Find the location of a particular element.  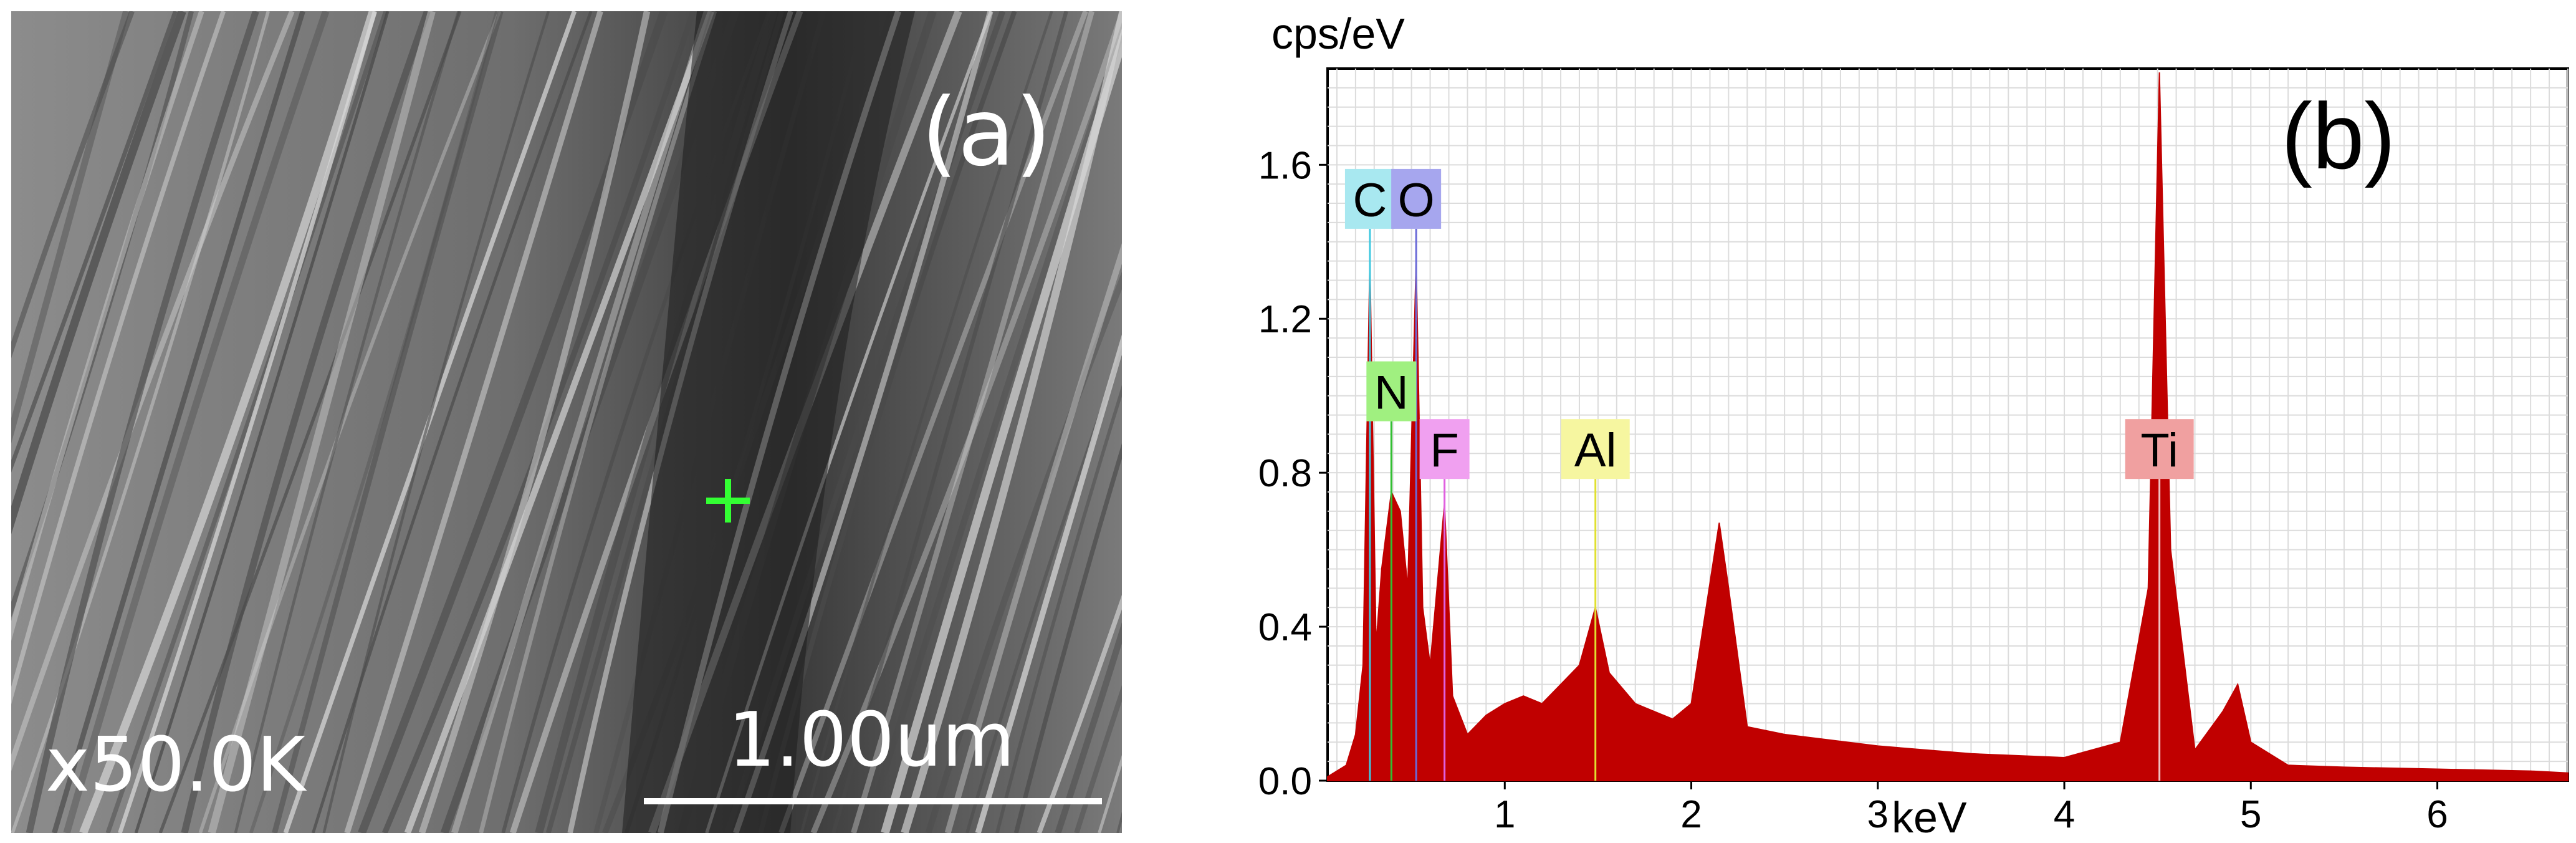

element-label-c: C is located at coordinates (1370, 201).